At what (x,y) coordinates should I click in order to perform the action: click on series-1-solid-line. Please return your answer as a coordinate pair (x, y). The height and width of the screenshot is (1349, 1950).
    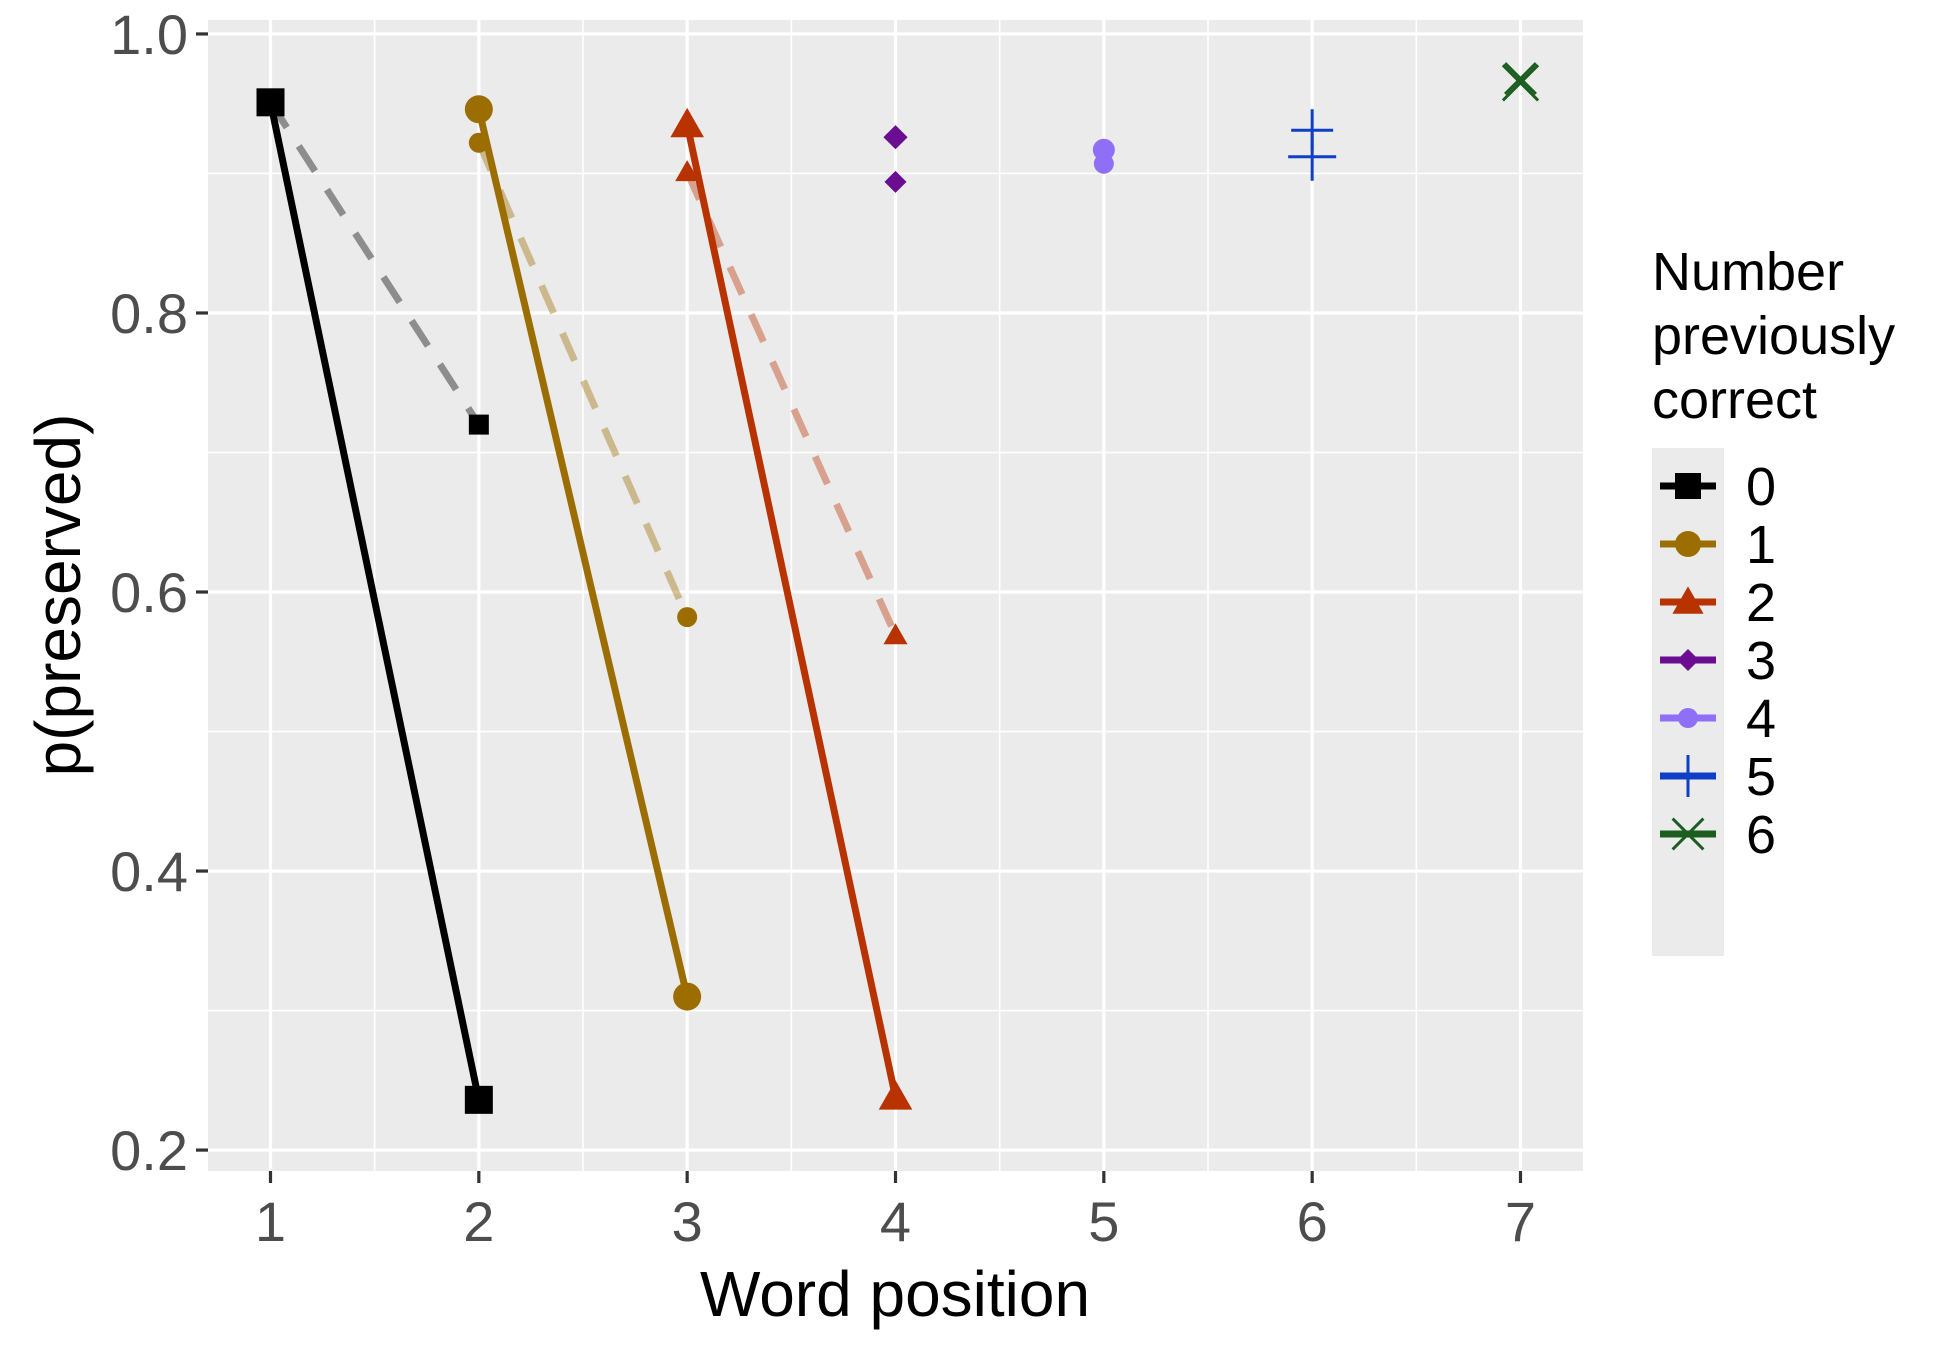
    Looking at the image, I should click on (583, 553).